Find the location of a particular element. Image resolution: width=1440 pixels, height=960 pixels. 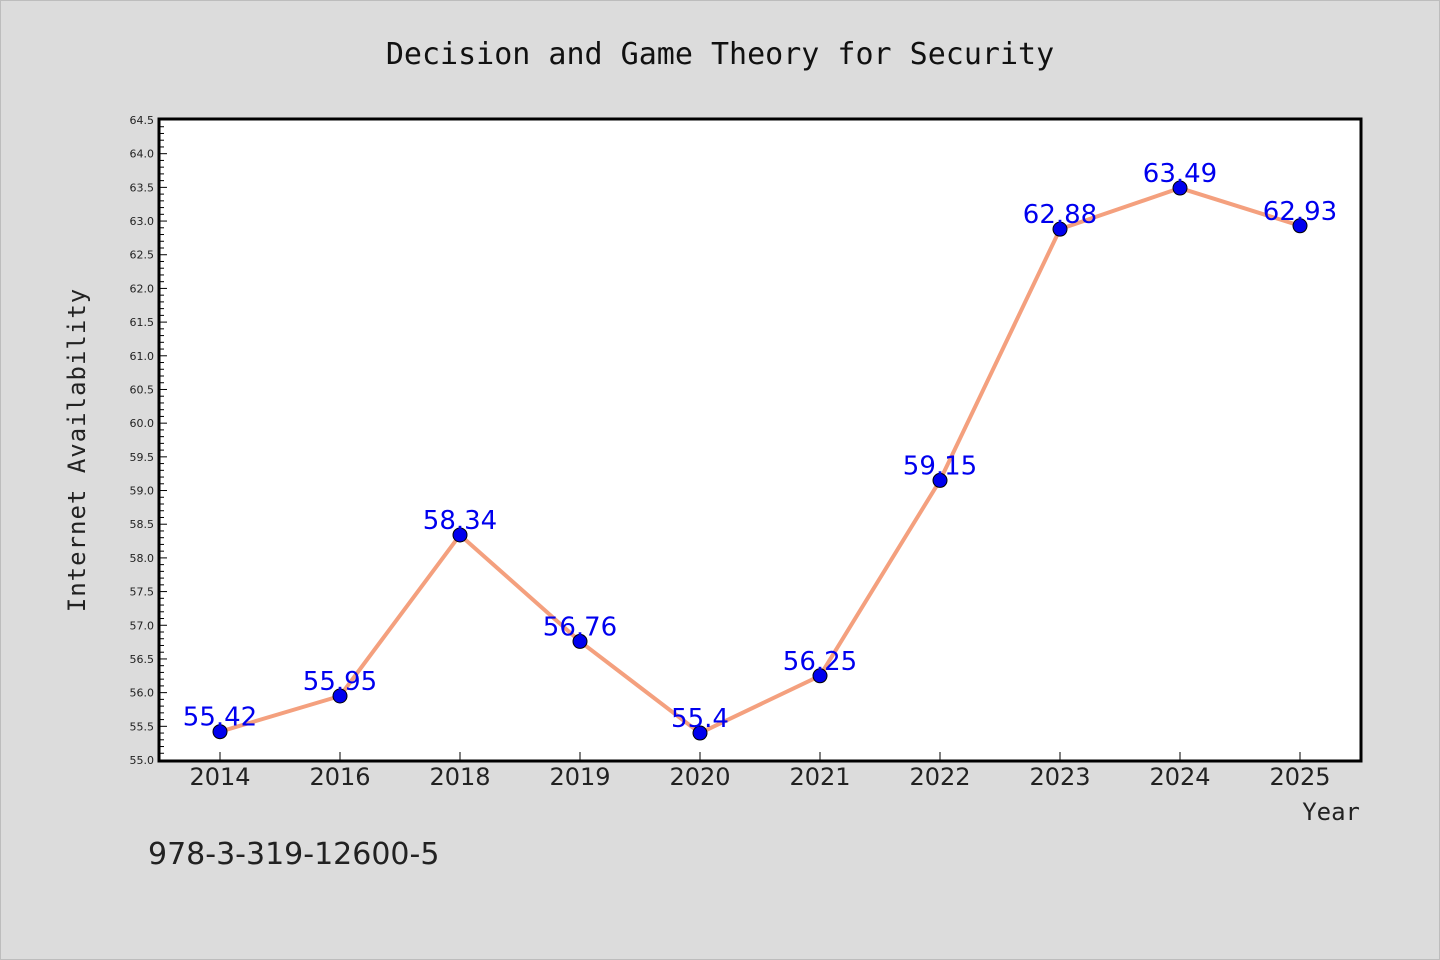

y-tick-label: 63.5 is located at coordinates (142, 187).